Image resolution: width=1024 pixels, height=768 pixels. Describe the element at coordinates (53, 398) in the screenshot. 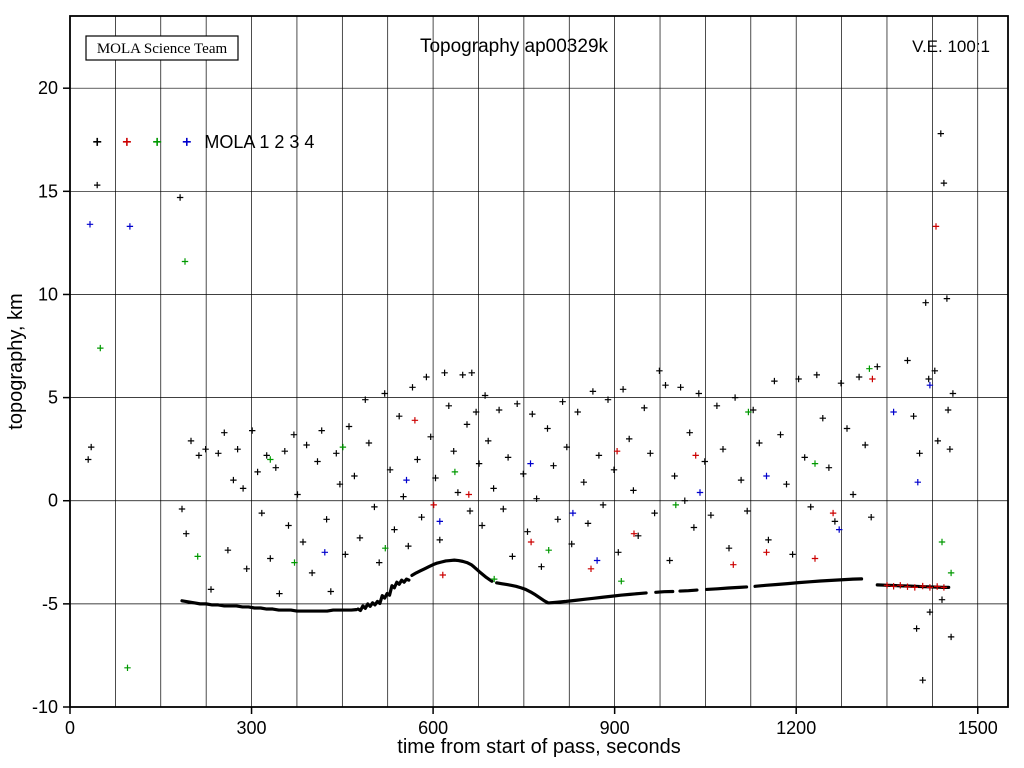

I see `y-tick-label: 5` at that location.